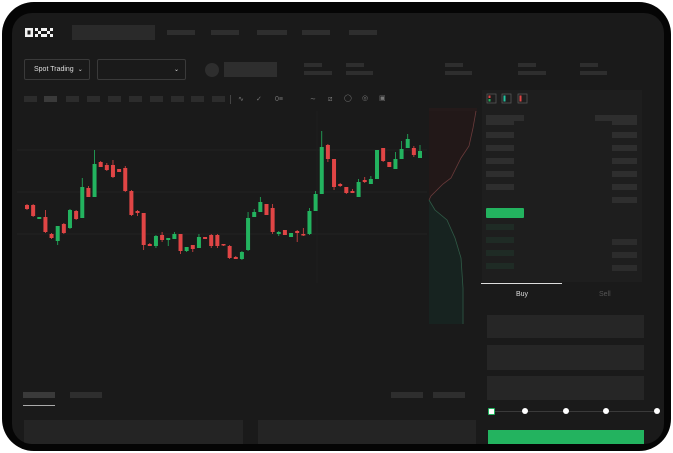 The width and height of the screenshot is (673, 453). I want to click on spot-trading-dropdown: Spot Trading ⌄, so click(57, 69).